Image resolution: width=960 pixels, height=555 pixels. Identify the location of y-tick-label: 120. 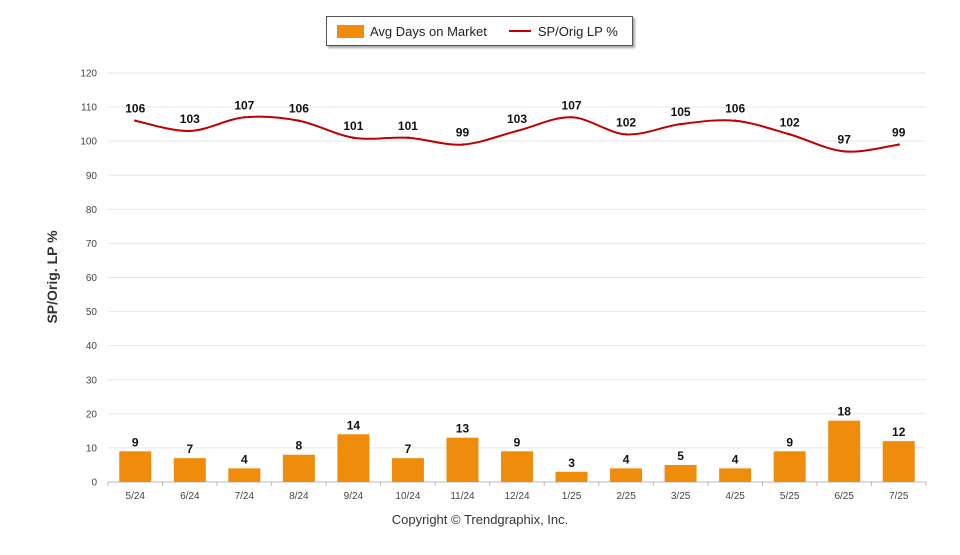
(88, 74).